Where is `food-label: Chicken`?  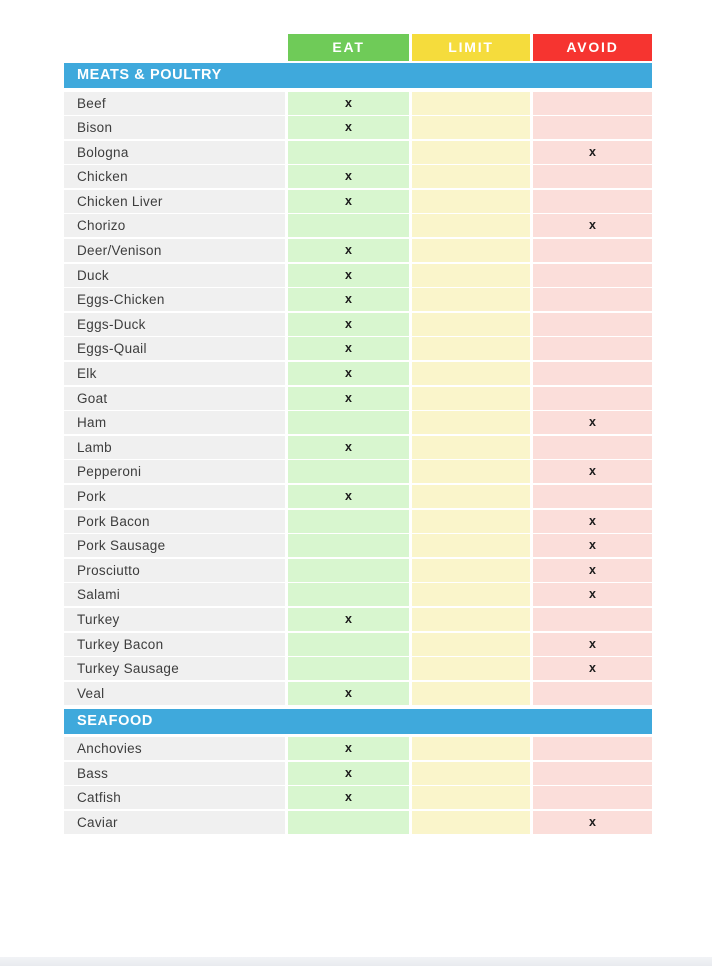
food-label: Chicken is located at coordinates (174, 177).